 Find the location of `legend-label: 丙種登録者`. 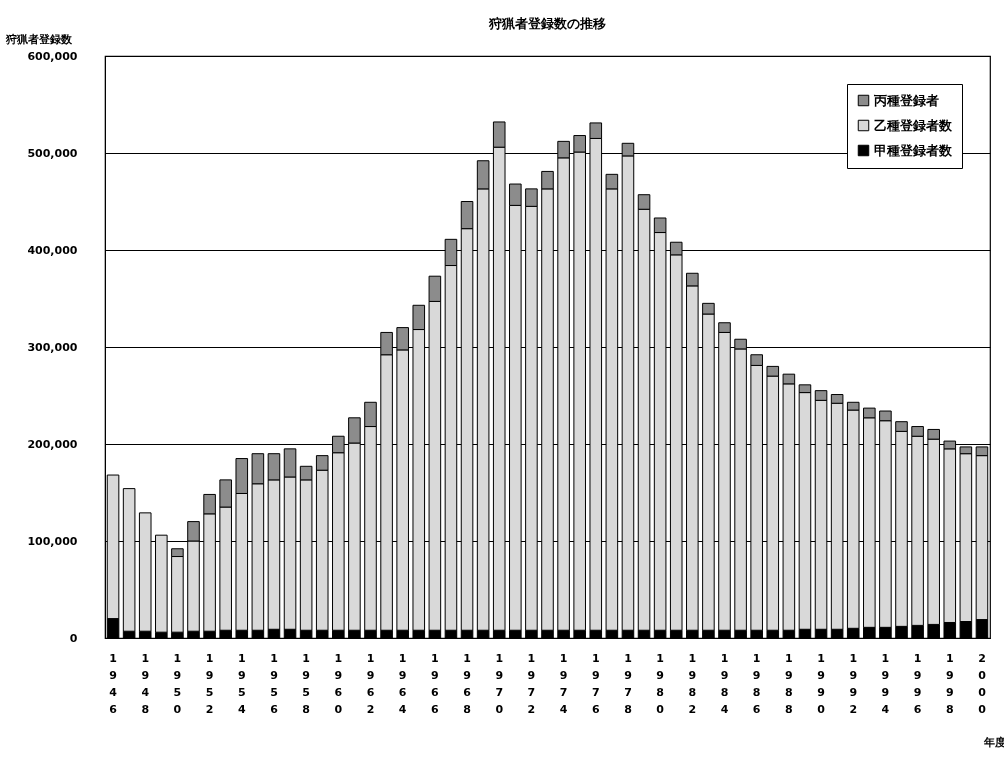

legend-label: 丙種登録者 is located at coordinates (906, 100).